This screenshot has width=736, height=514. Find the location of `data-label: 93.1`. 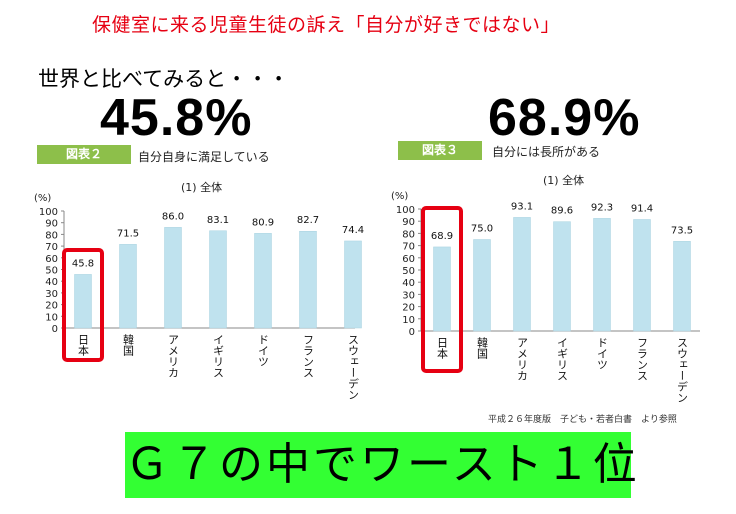

data-label: 93.1 is located at coordinates (522, 206).